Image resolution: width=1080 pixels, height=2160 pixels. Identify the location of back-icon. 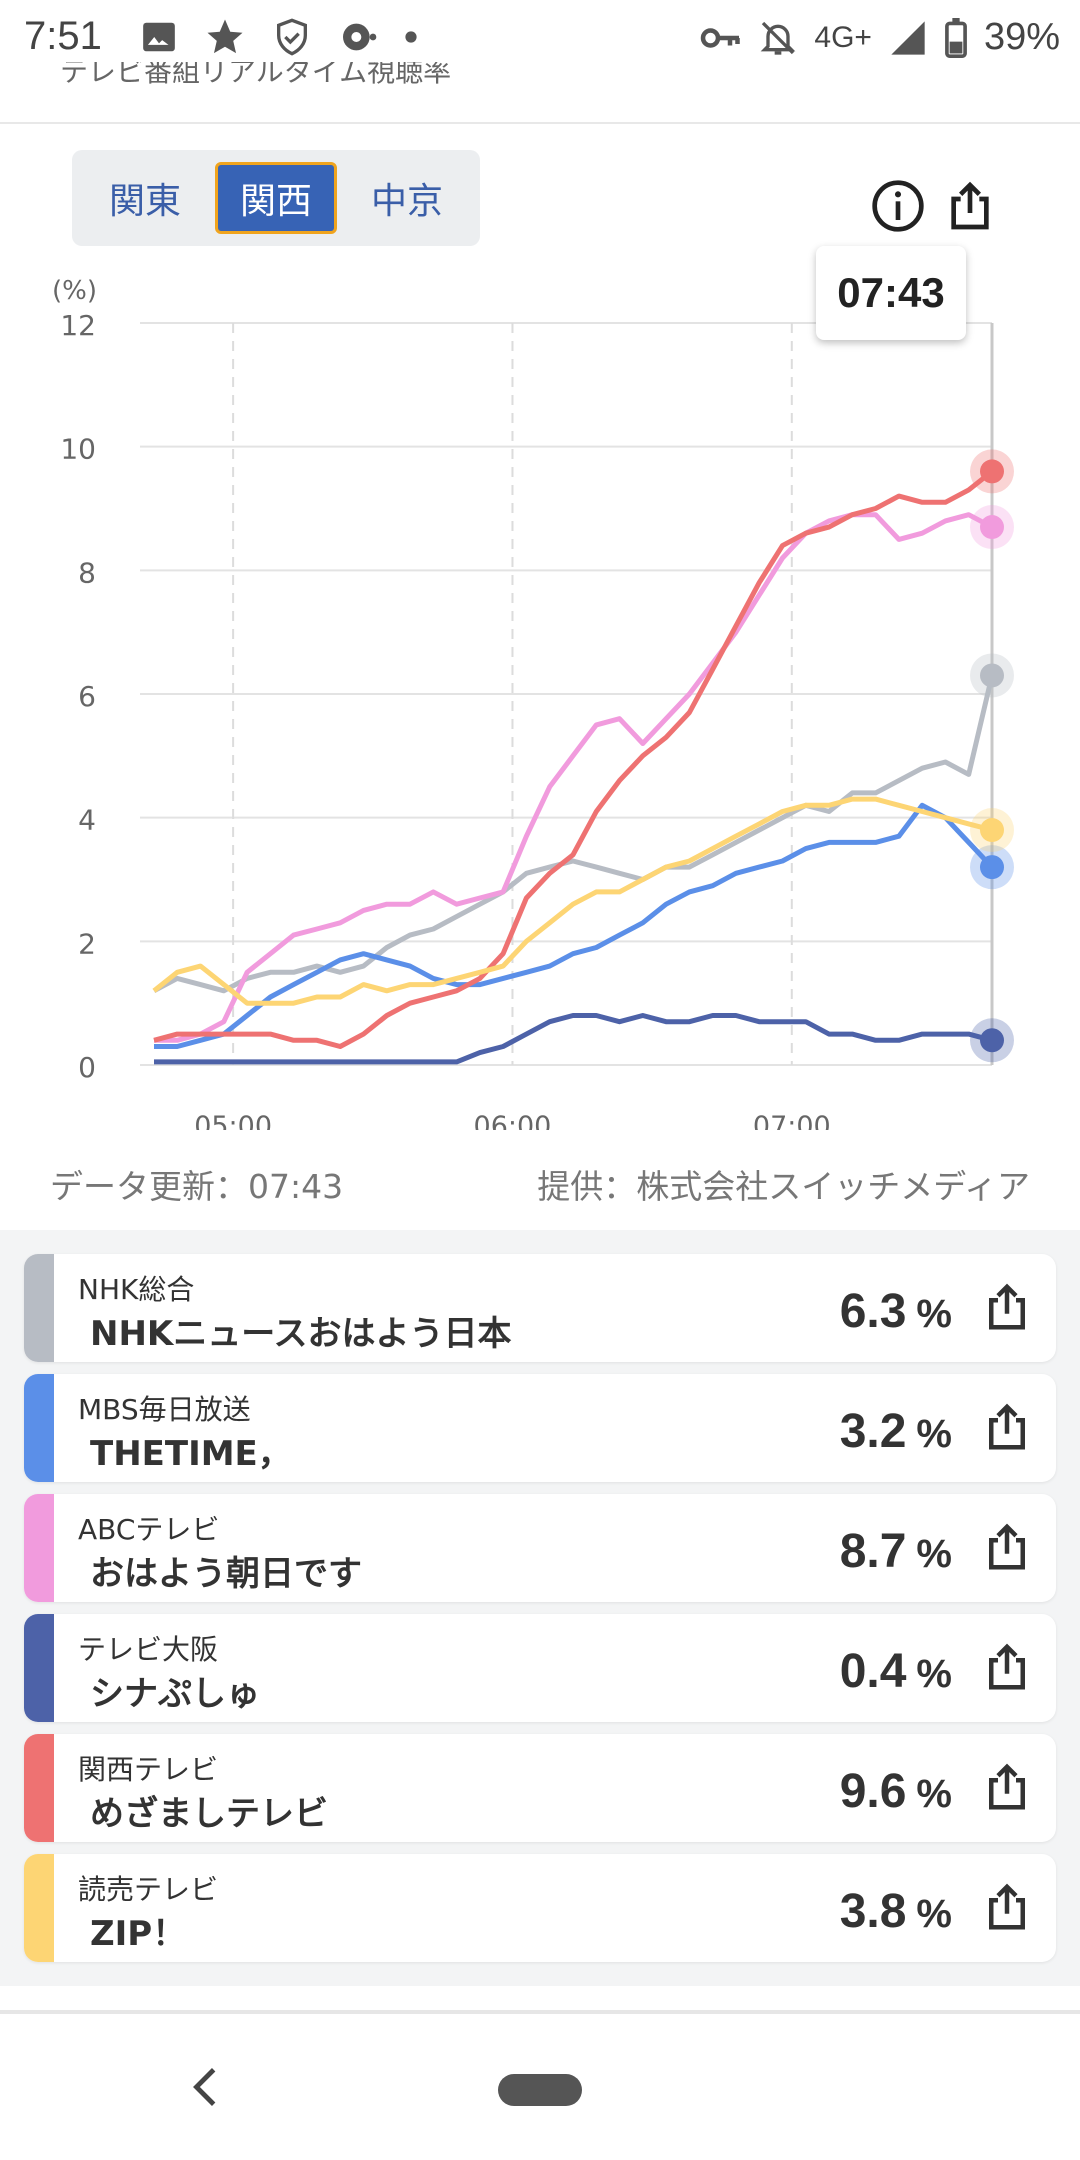
(206, 2087).